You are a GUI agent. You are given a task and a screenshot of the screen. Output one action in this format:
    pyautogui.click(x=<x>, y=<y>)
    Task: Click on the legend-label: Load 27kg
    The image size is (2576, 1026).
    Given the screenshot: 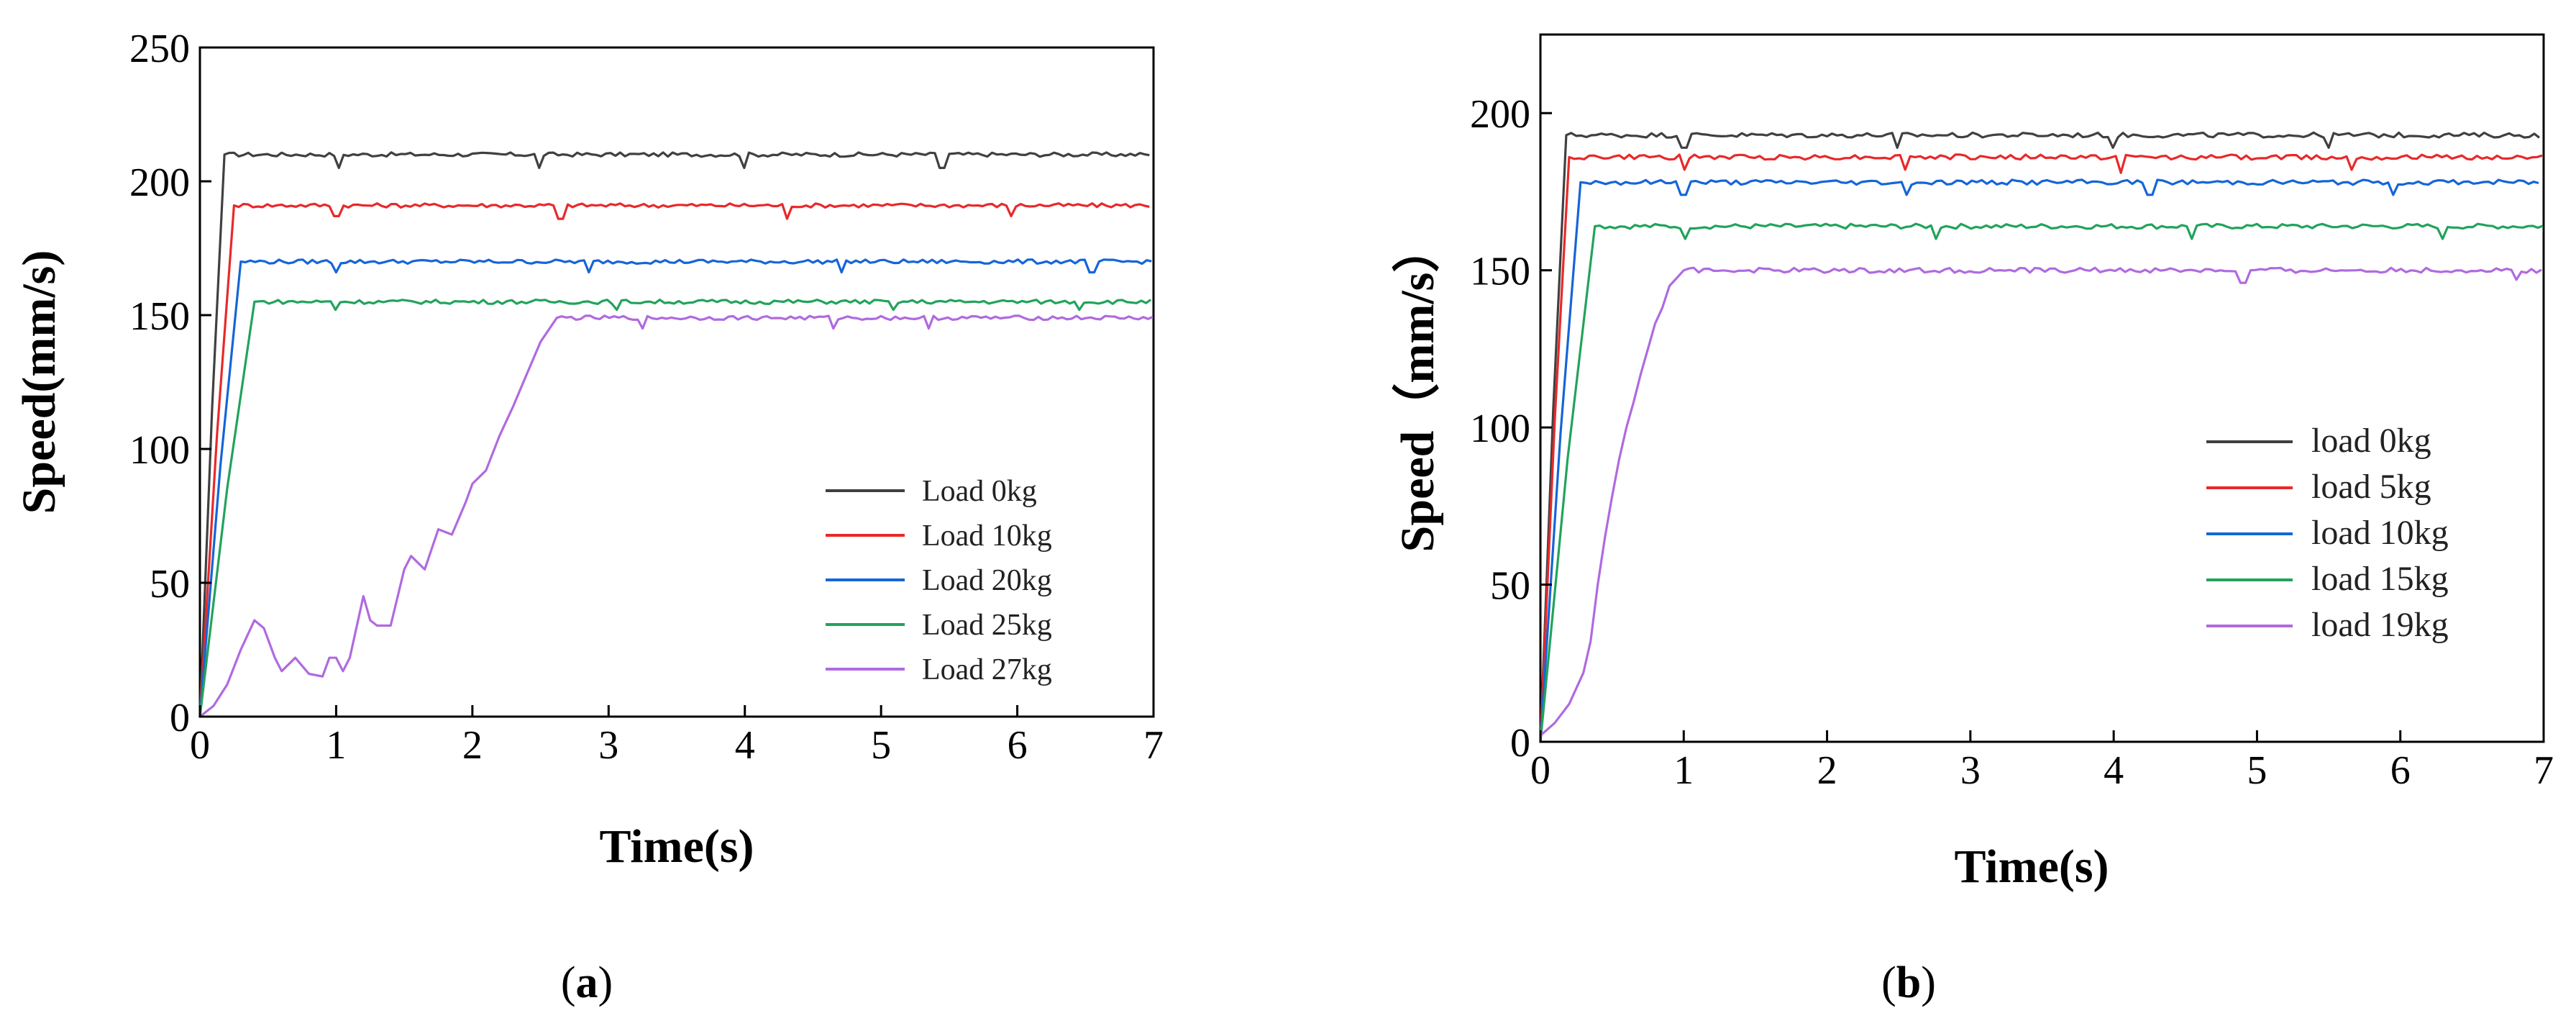 What is the action you would take?
    pyautogui.click(x=987, y=669)
    